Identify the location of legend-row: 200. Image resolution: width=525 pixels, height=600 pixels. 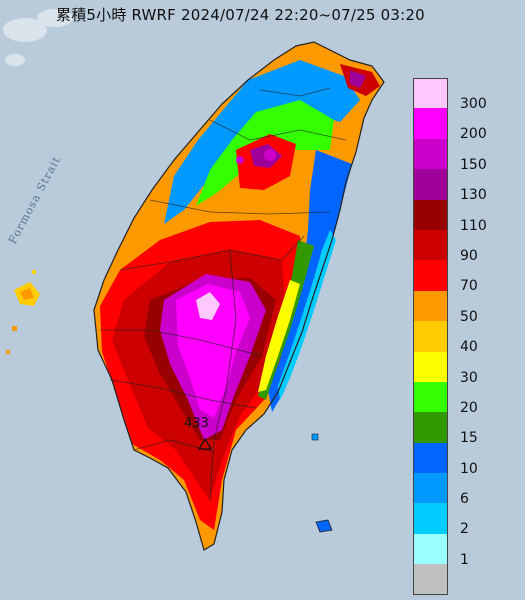
(461, 125).